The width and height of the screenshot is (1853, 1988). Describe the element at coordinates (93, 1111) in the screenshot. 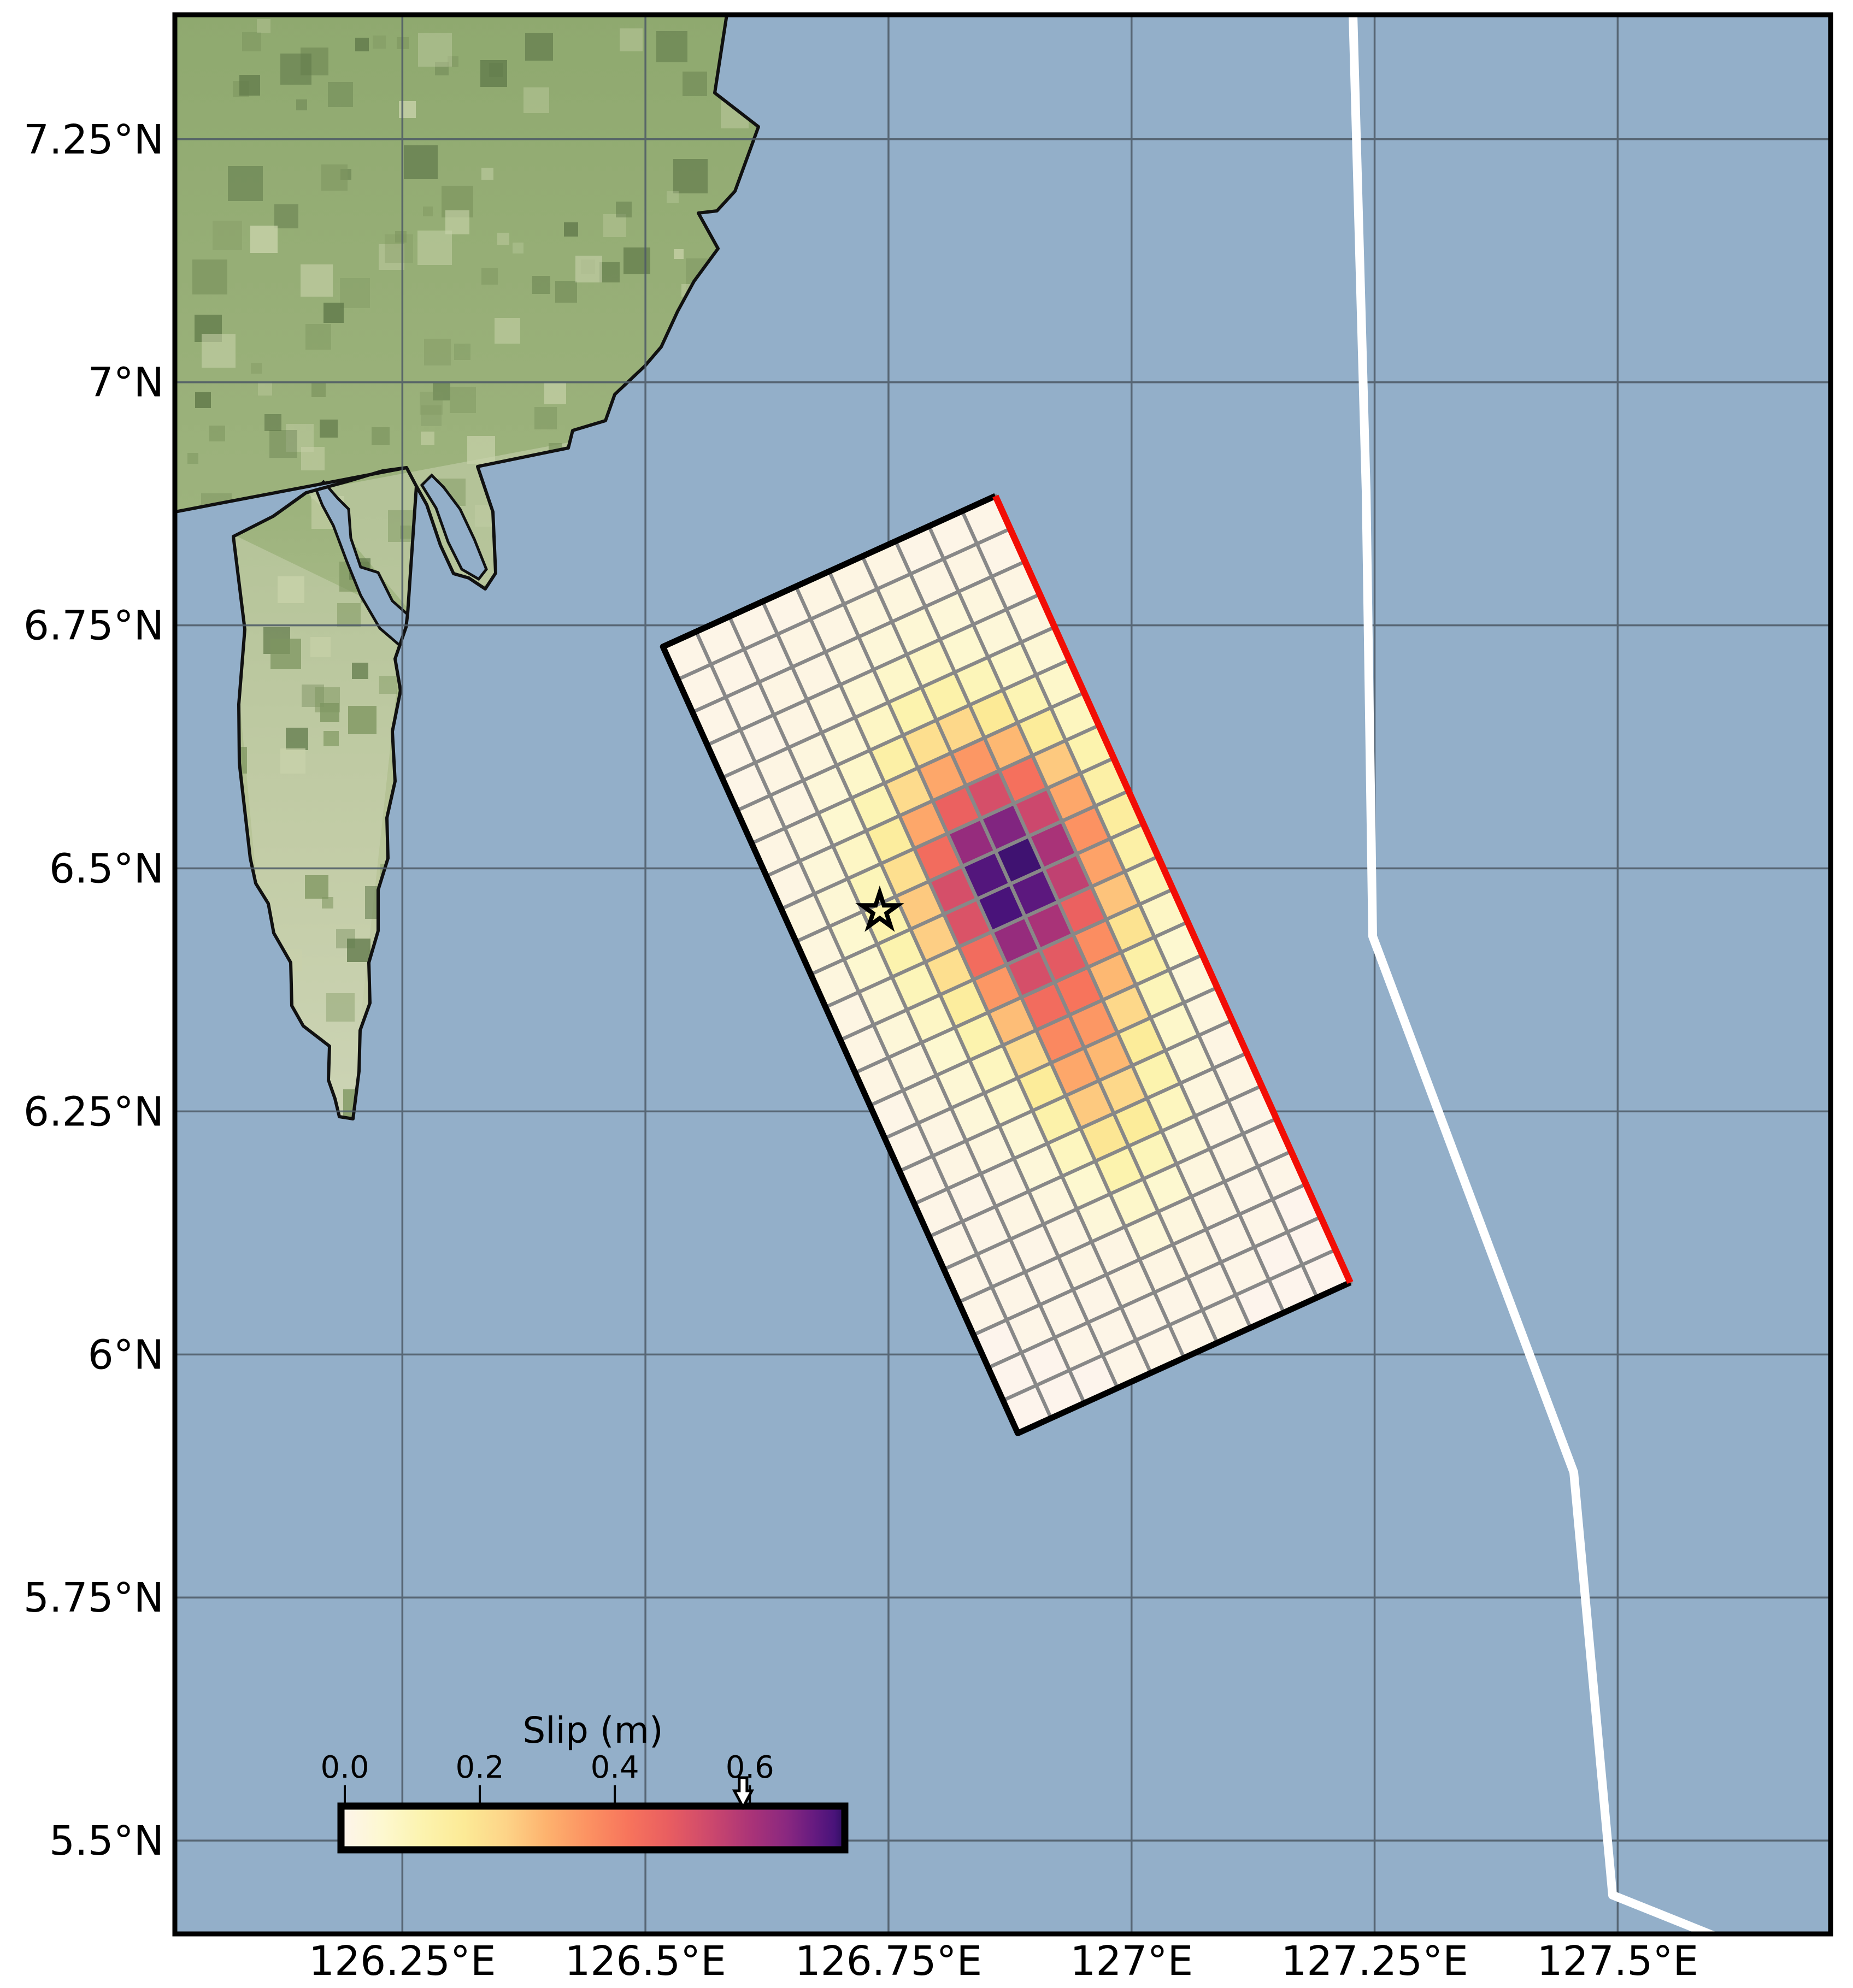

I see `lat-tick-label: 6.25°N` at that location.